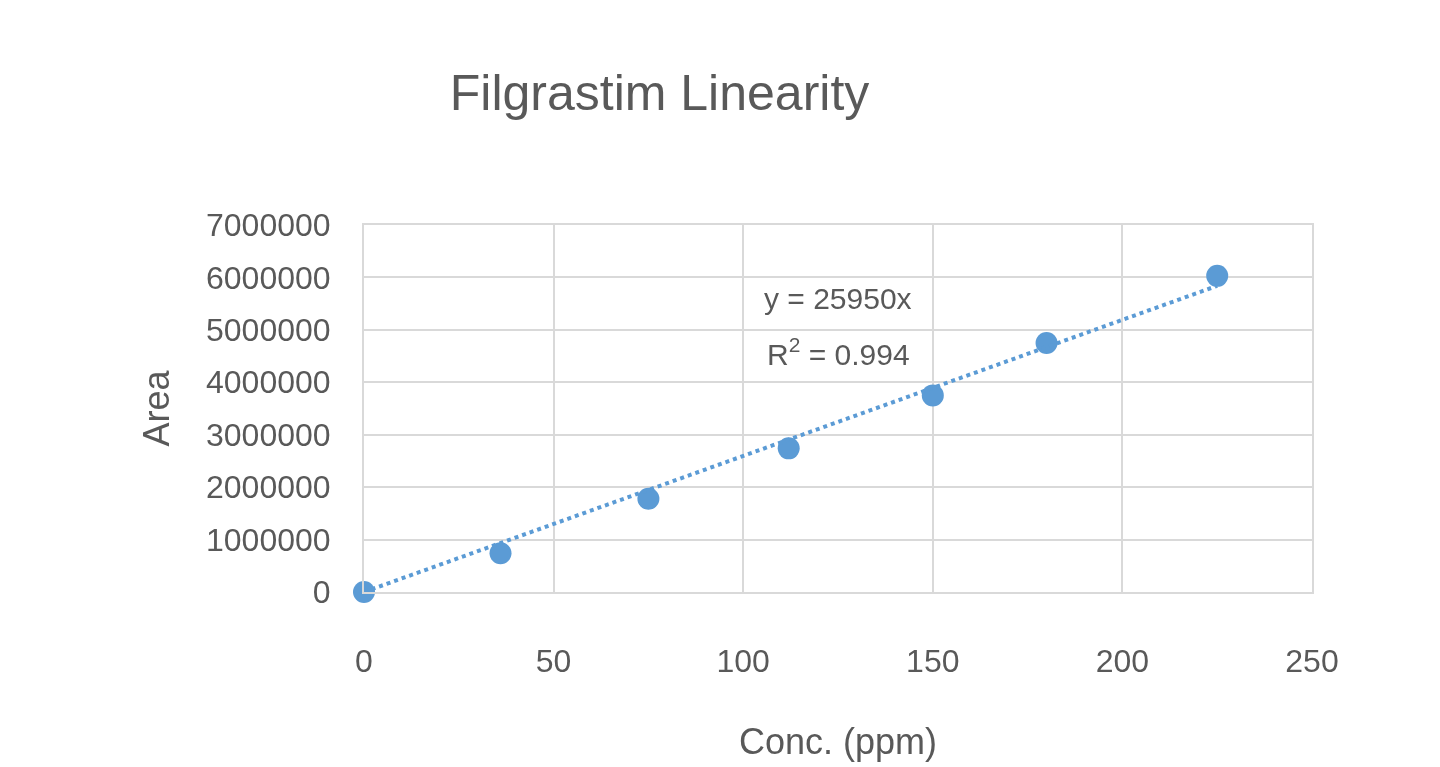 Image resolution: width=1440 pixels, height=767 pixels. I want to click on chart-title: Filgrastim Linearity, so click(659, 92).